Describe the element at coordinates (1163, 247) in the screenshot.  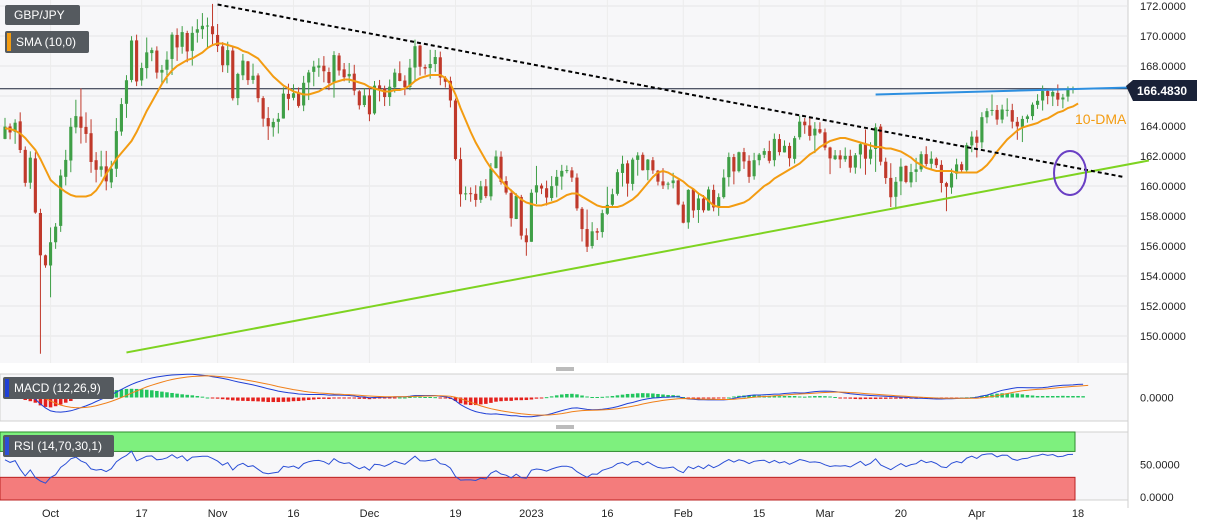
I see `price-tick-label: 156.0000` at that location.